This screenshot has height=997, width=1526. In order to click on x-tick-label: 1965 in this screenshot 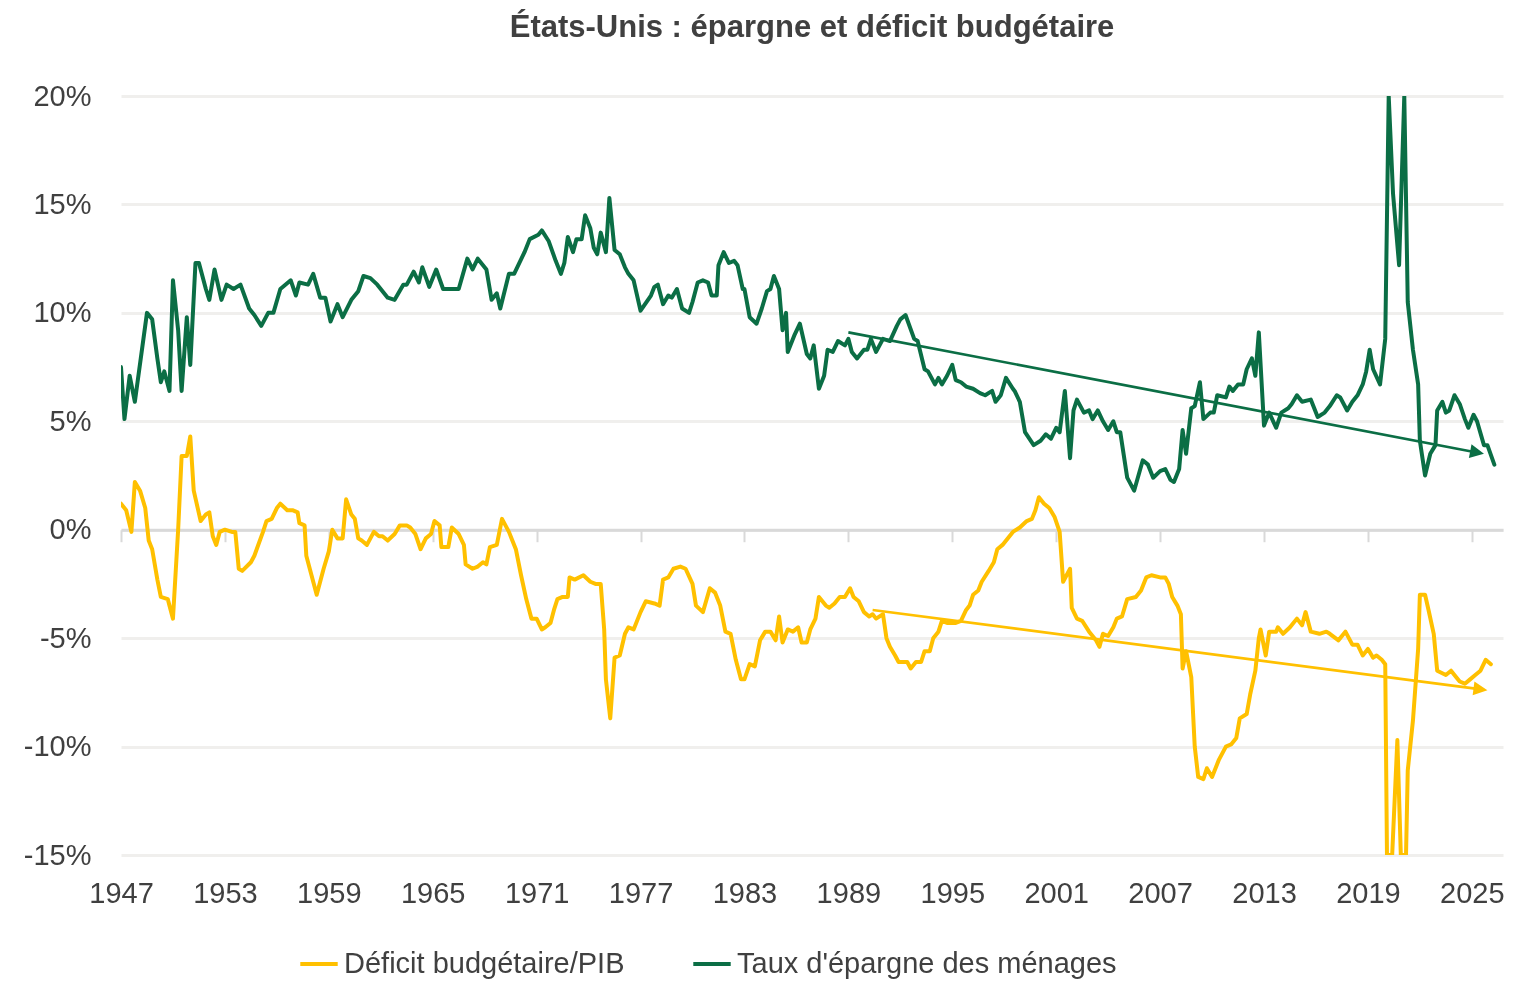, I will do `click(433, 892)`.